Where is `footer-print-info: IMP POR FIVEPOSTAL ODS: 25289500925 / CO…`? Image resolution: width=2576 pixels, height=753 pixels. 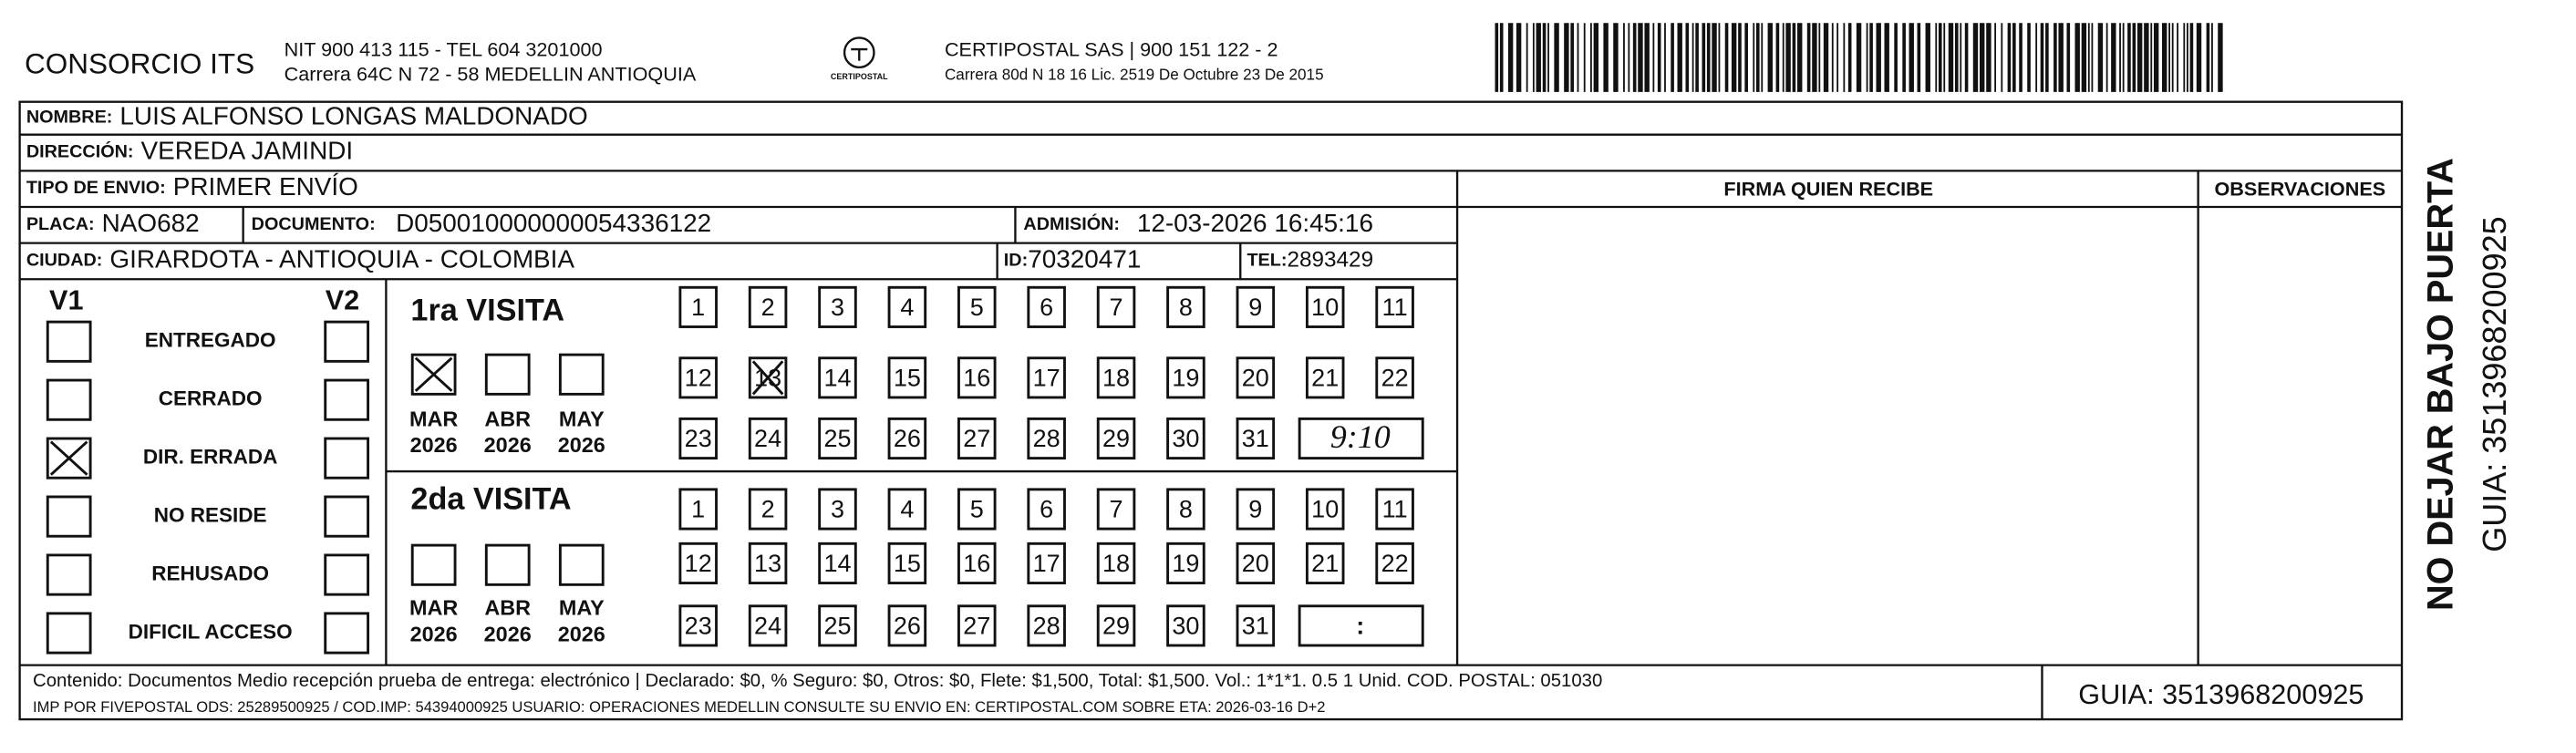
footer-print-info: IMP POR FIVEPOSTAL ODS: 25289500925 / CO… is located at coordinates (679, 707).